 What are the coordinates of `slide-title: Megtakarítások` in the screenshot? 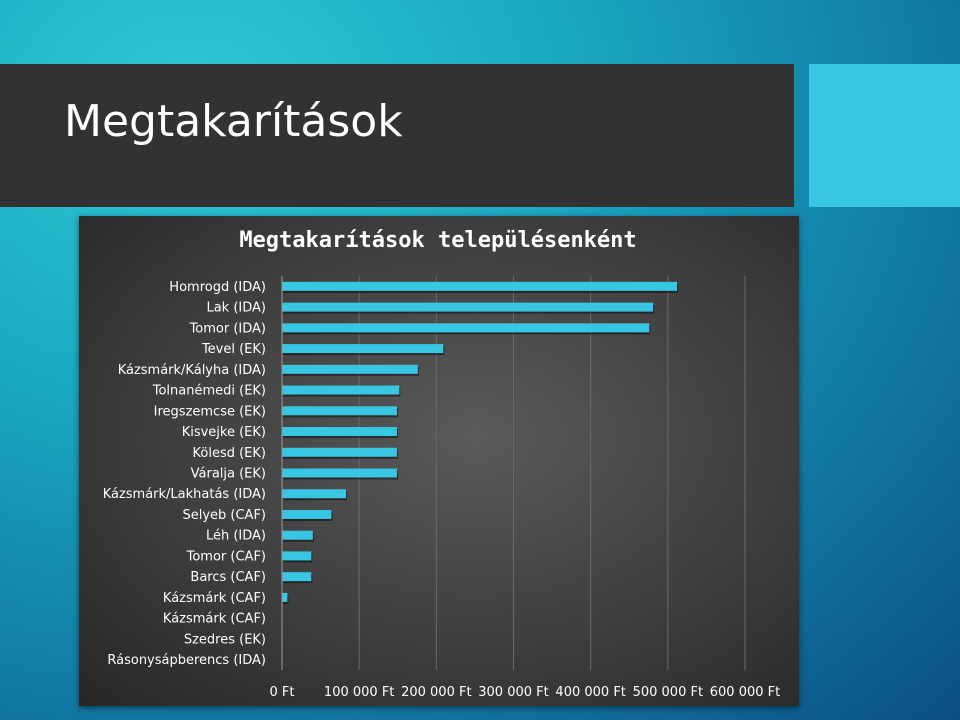 It's located at (233, 121).